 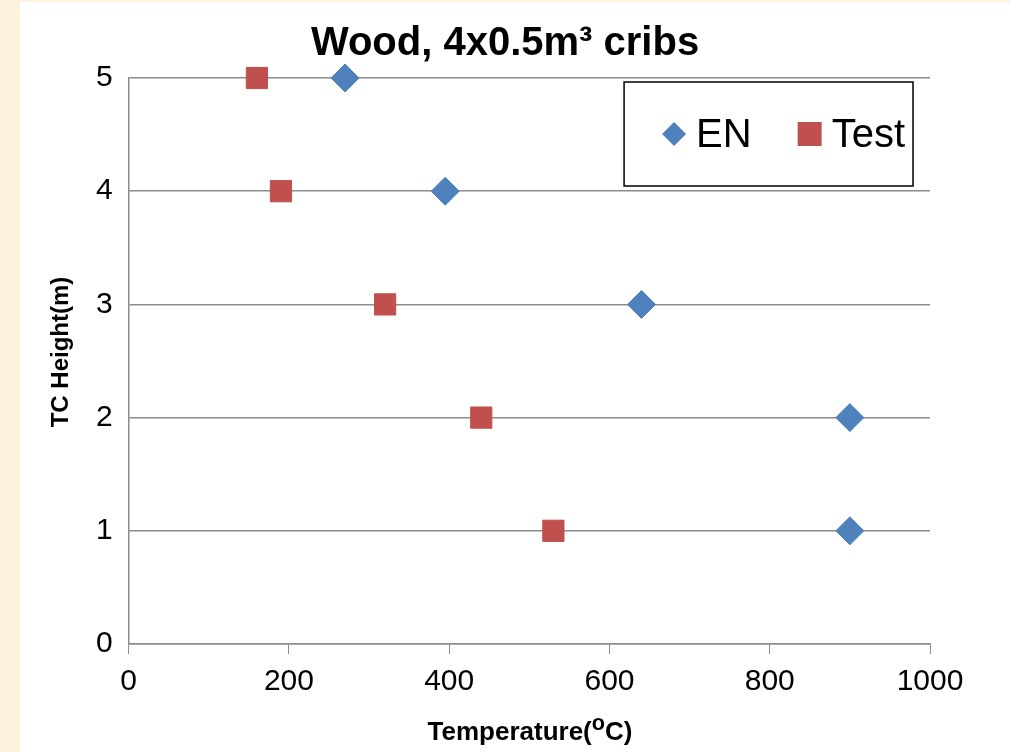 What do you see at coordinates (724, 133) in the screenshot?
I see `legend-label: EN` at bounding box center [724, 133].